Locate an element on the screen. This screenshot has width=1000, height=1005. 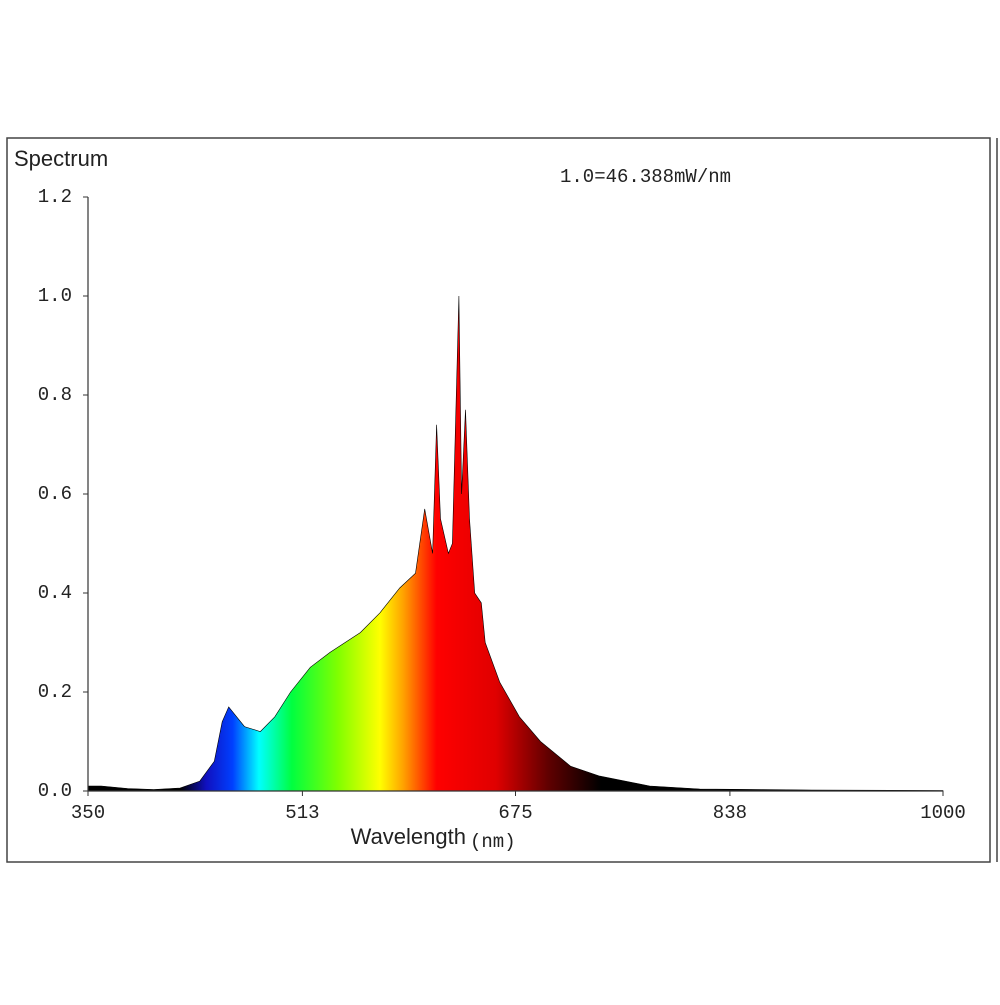
y-tick-label: 0.2 is located at coordinates (55, 692).